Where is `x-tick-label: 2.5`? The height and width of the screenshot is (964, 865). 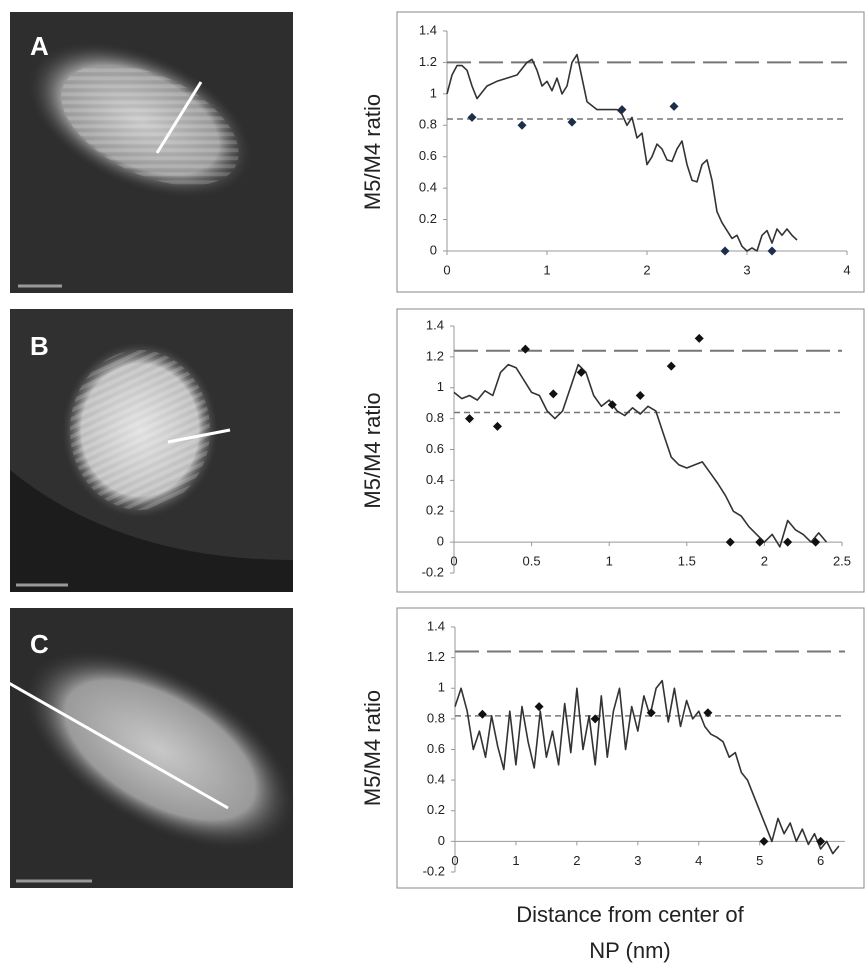
x-tick-label: 2.5 is located at coordinates (842, 561).